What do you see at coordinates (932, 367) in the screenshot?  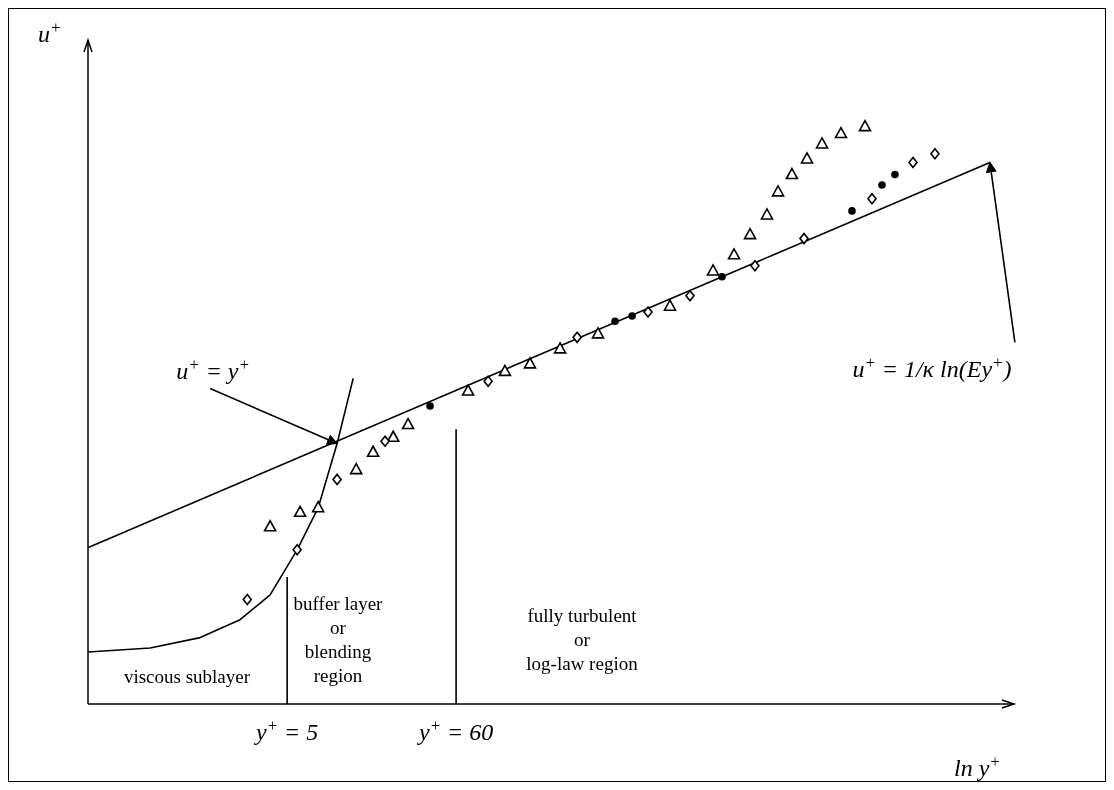 I see `annotation: u$^{+}$ = 1/κ ln(Ey$^{+}$)` at bounding box center [932, 367].